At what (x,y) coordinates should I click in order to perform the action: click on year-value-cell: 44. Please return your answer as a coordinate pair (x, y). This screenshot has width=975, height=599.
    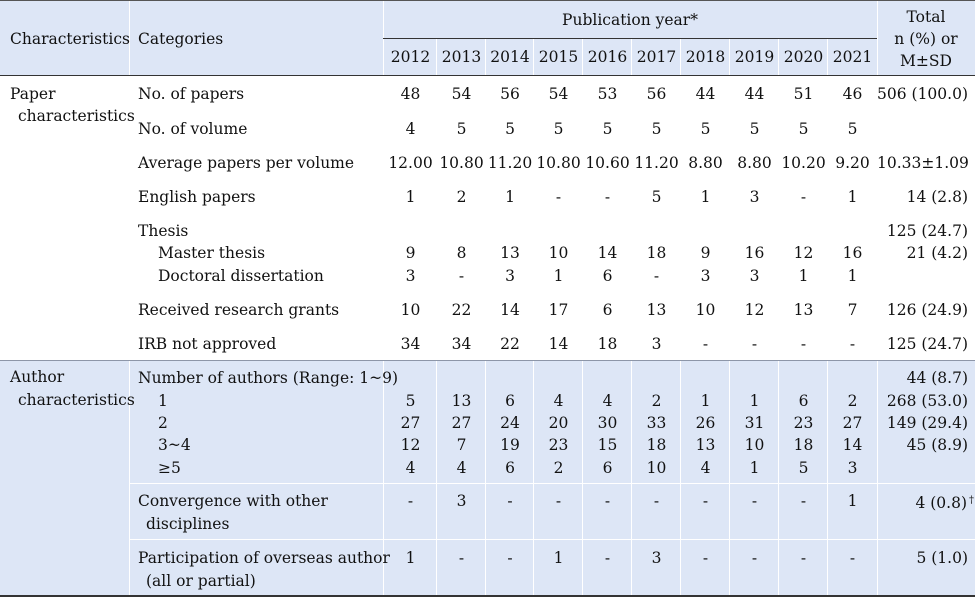
    Looking at the image, I should click on (754, 94).